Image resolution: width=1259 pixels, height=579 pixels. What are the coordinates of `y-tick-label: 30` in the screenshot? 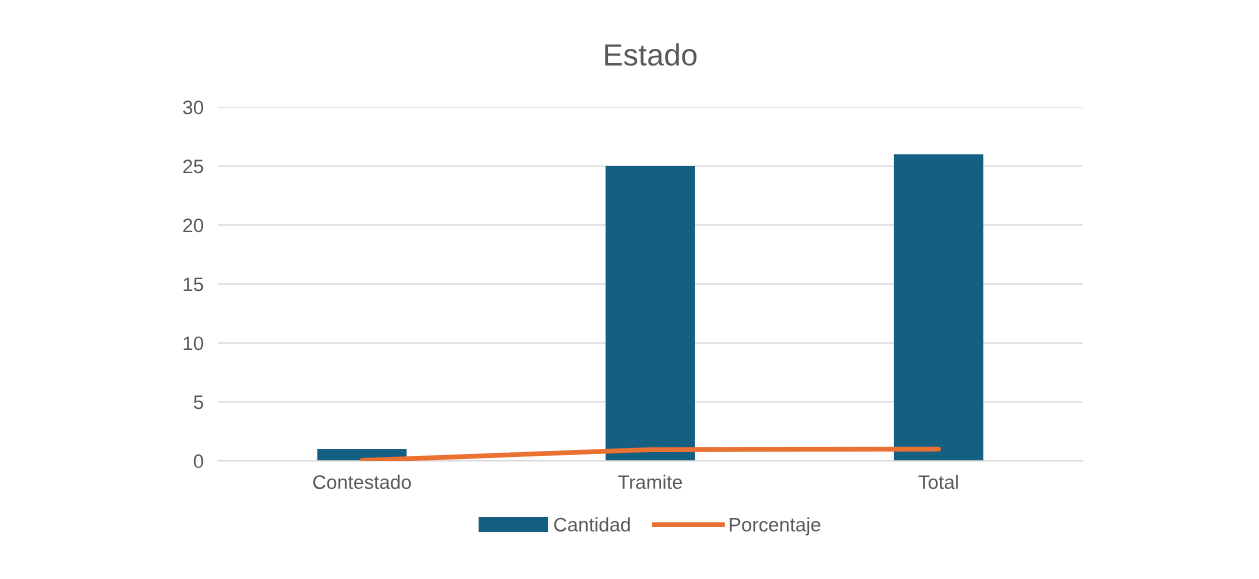 It's located at (193, 107).